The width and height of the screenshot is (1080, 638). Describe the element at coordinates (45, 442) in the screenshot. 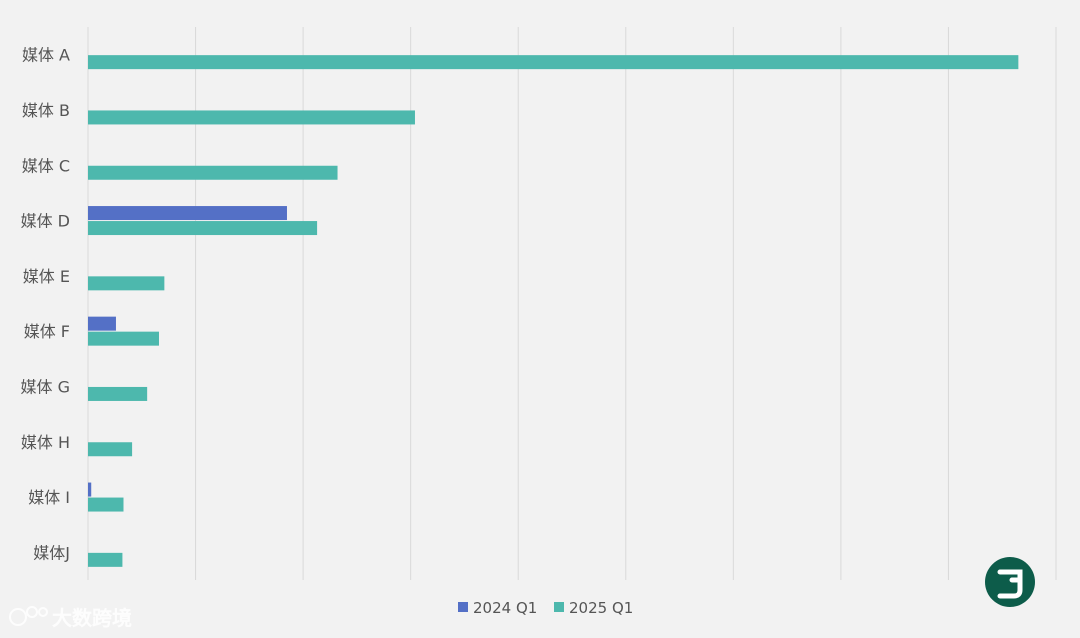

I see `category-label: 媒体 H` at that location.